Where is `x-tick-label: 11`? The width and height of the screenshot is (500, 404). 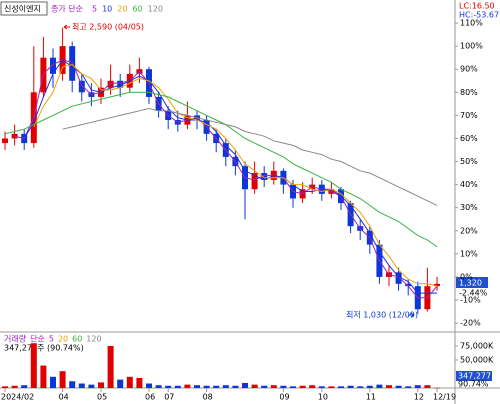
x-tick-label: 11 is located at coordinates (371, 397).